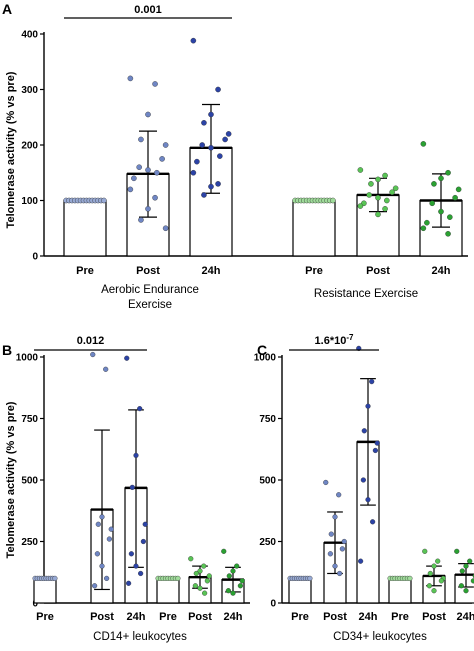  Describe the element at coordinates (211, 271) in the screenshot. I see `category-label-a: 24h` at that location.